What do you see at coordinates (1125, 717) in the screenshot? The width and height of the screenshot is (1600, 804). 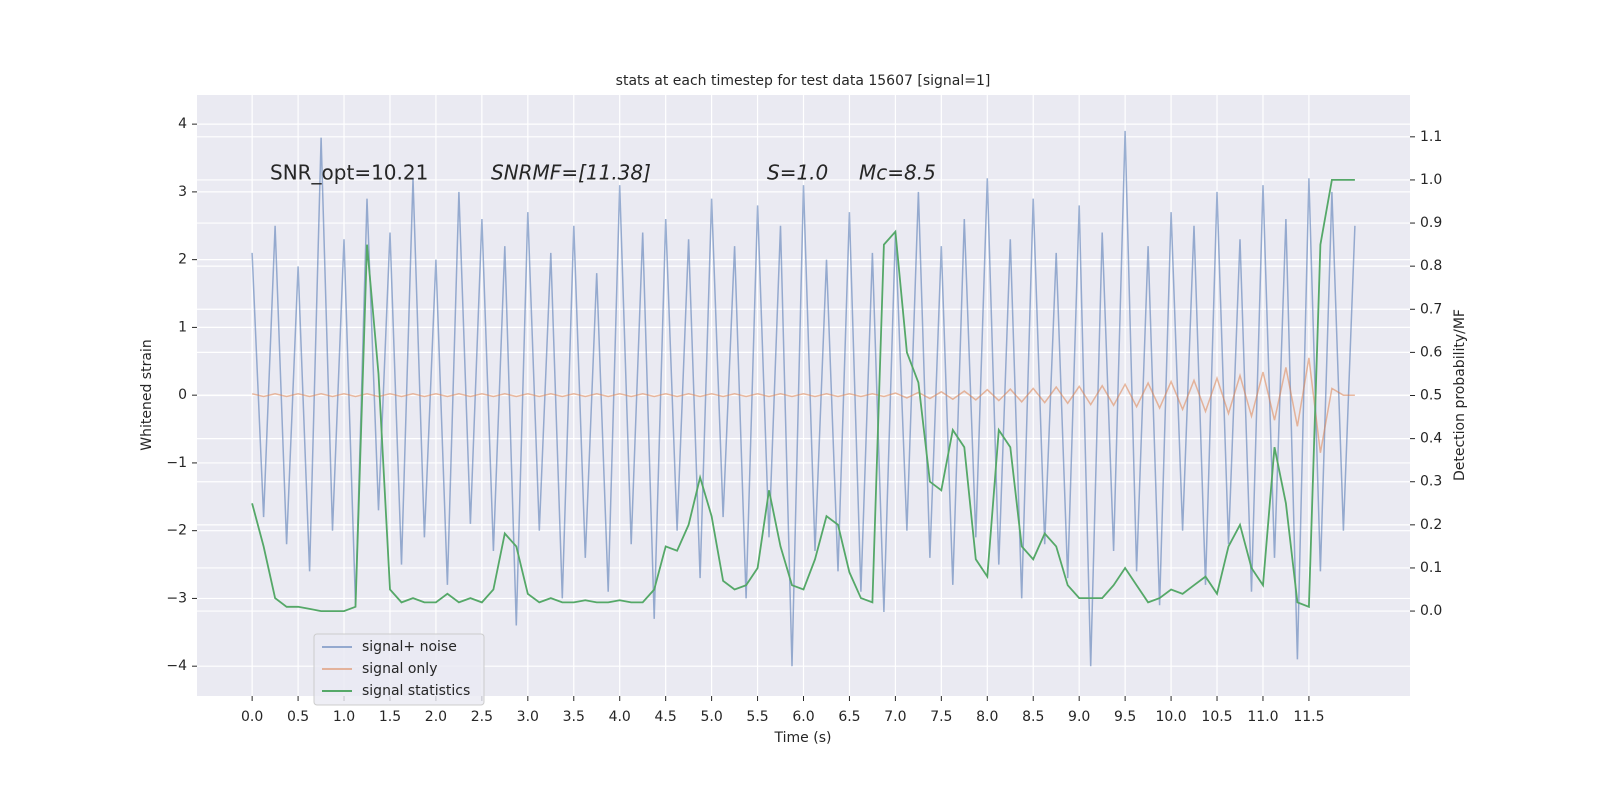 I see `x-tick-label: 9.5` at bounding box center [1125, 717].